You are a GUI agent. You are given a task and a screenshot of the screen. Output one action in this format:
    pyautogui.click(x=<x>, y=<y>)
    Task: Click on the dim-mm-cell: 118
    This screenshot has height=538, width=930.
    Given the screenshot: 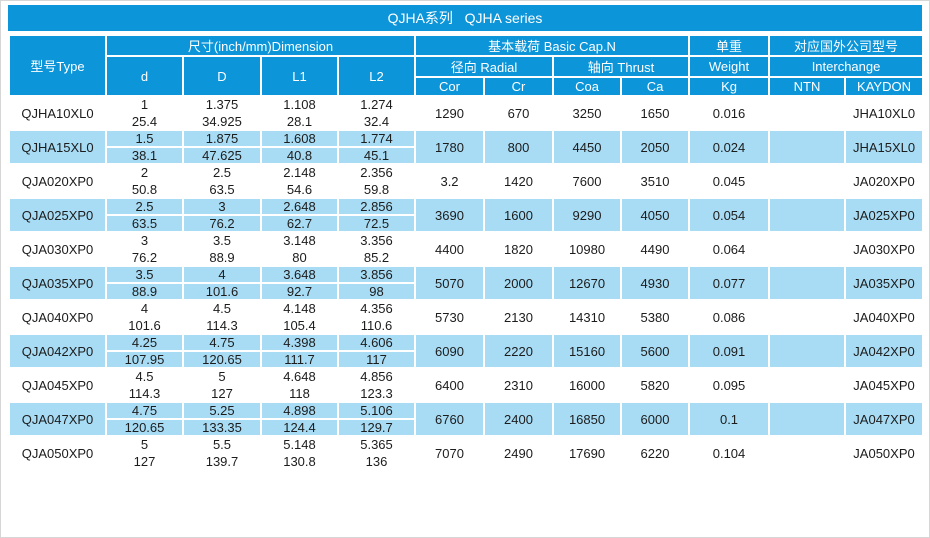 What is the action you would take?
    pyautogui.click(x=299, y=393)
    